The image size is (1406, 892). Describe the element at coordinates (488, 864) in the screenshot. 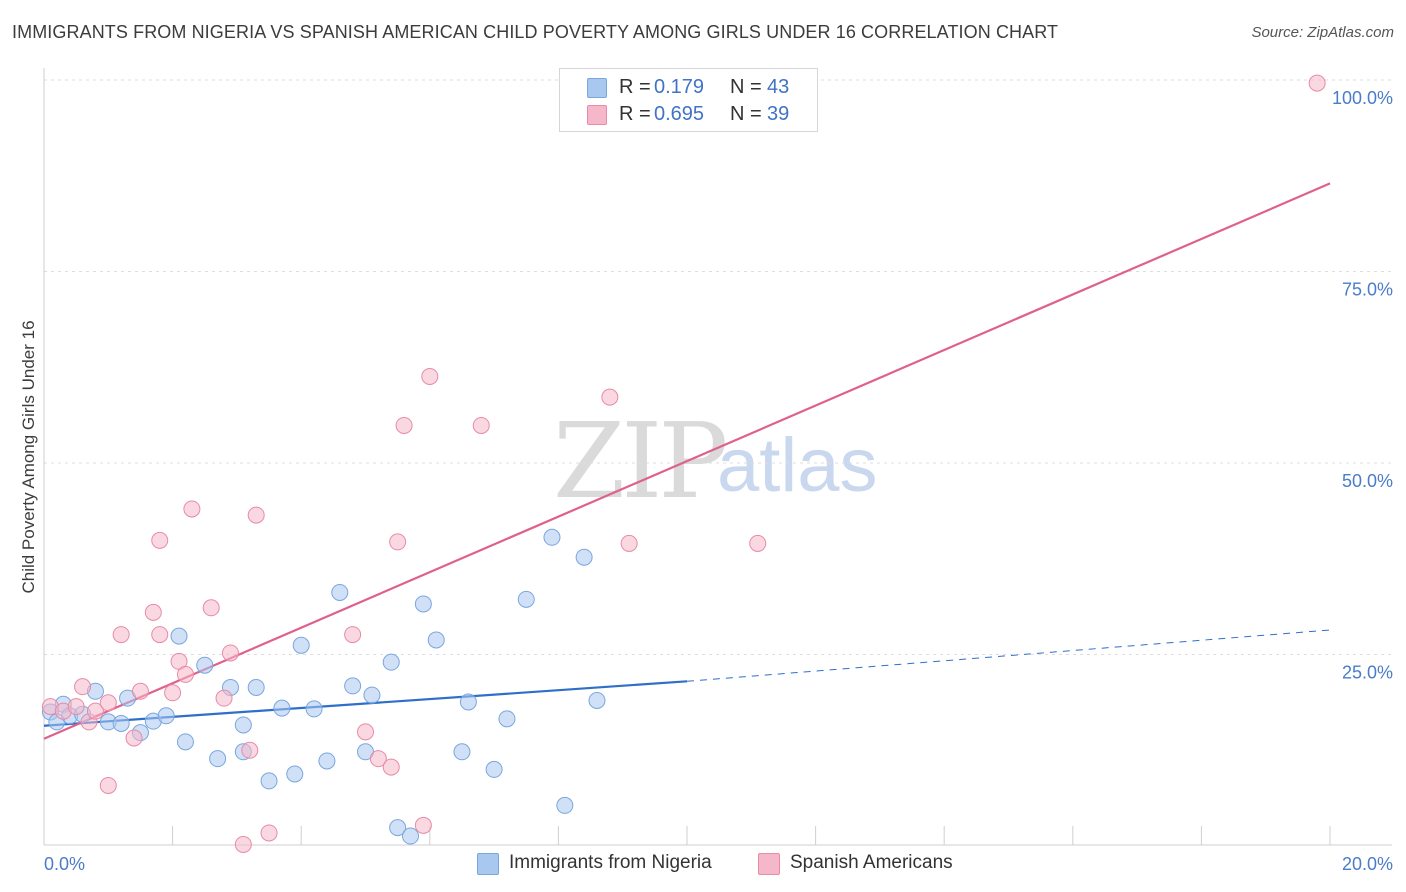

I see `bottom-legend-swatch-nigeria` at that location.